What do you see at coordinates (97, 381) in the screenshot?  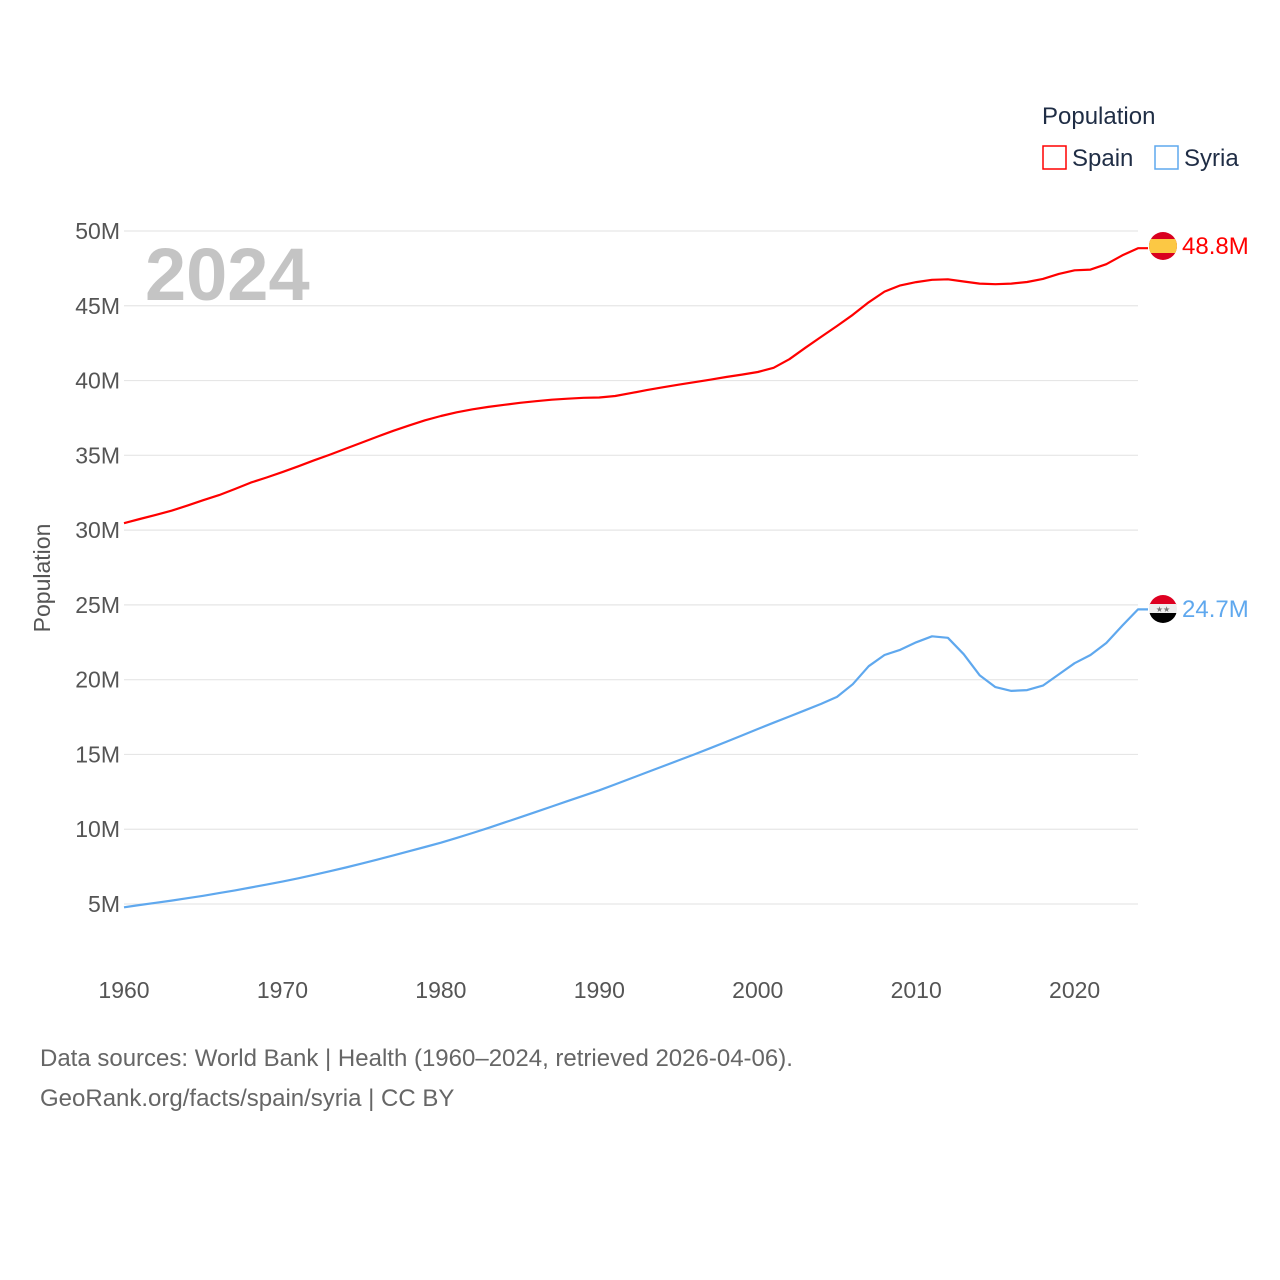 I see `y-tick-label: 40M` at bounding box center [97, 381].